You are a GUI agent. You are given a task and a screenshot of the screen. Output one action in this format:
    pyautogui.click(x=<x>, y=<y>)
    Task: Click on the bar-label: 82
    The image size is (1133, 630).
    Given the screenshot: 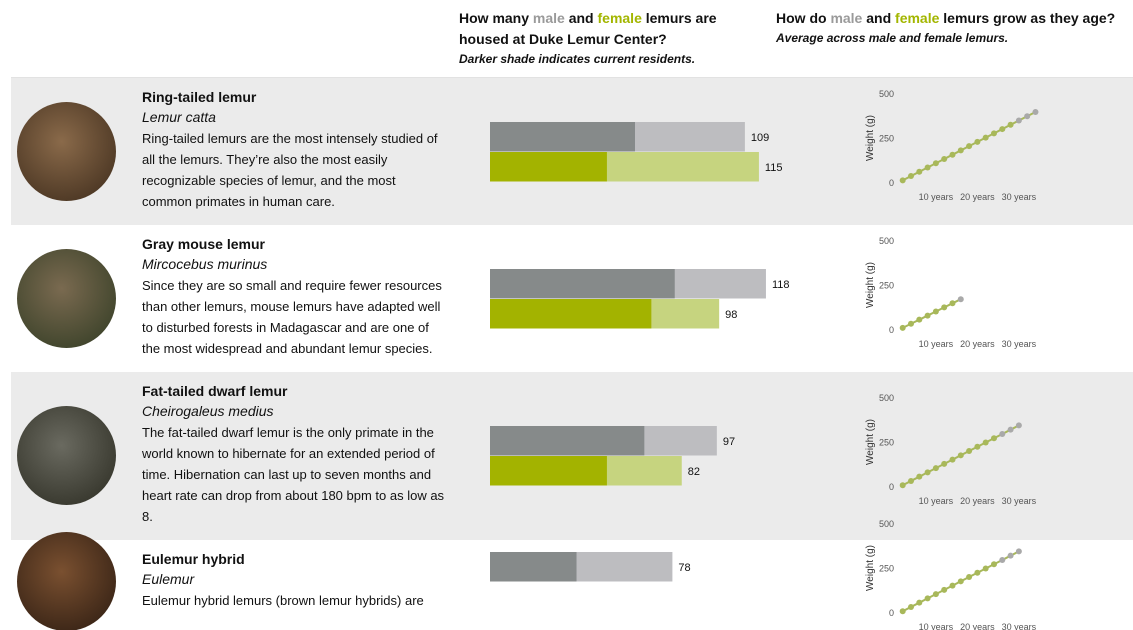 What is the action you would take?
    pyautogui.click(x=694, y=472)
    